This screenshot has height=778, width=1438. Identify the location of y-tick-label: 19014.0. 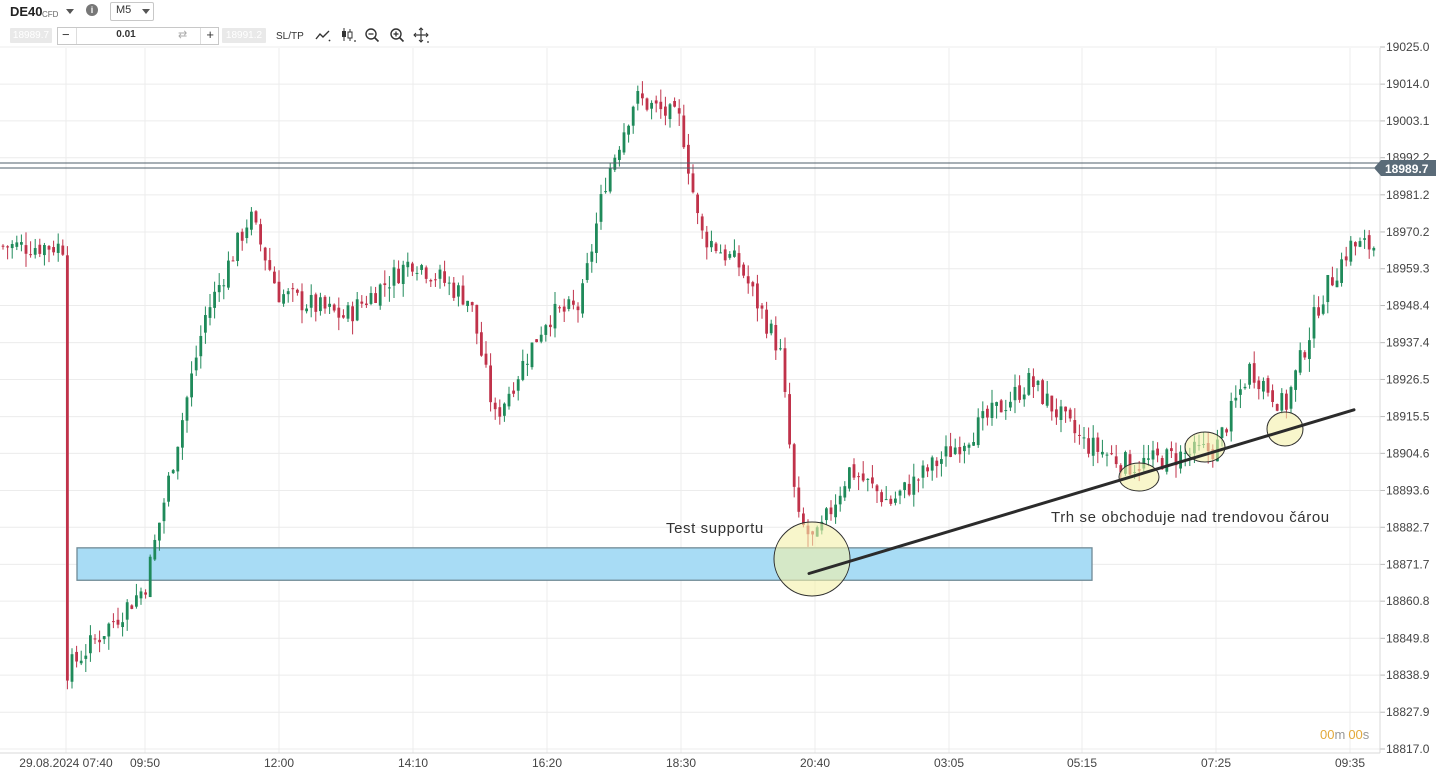
(1408, 84).